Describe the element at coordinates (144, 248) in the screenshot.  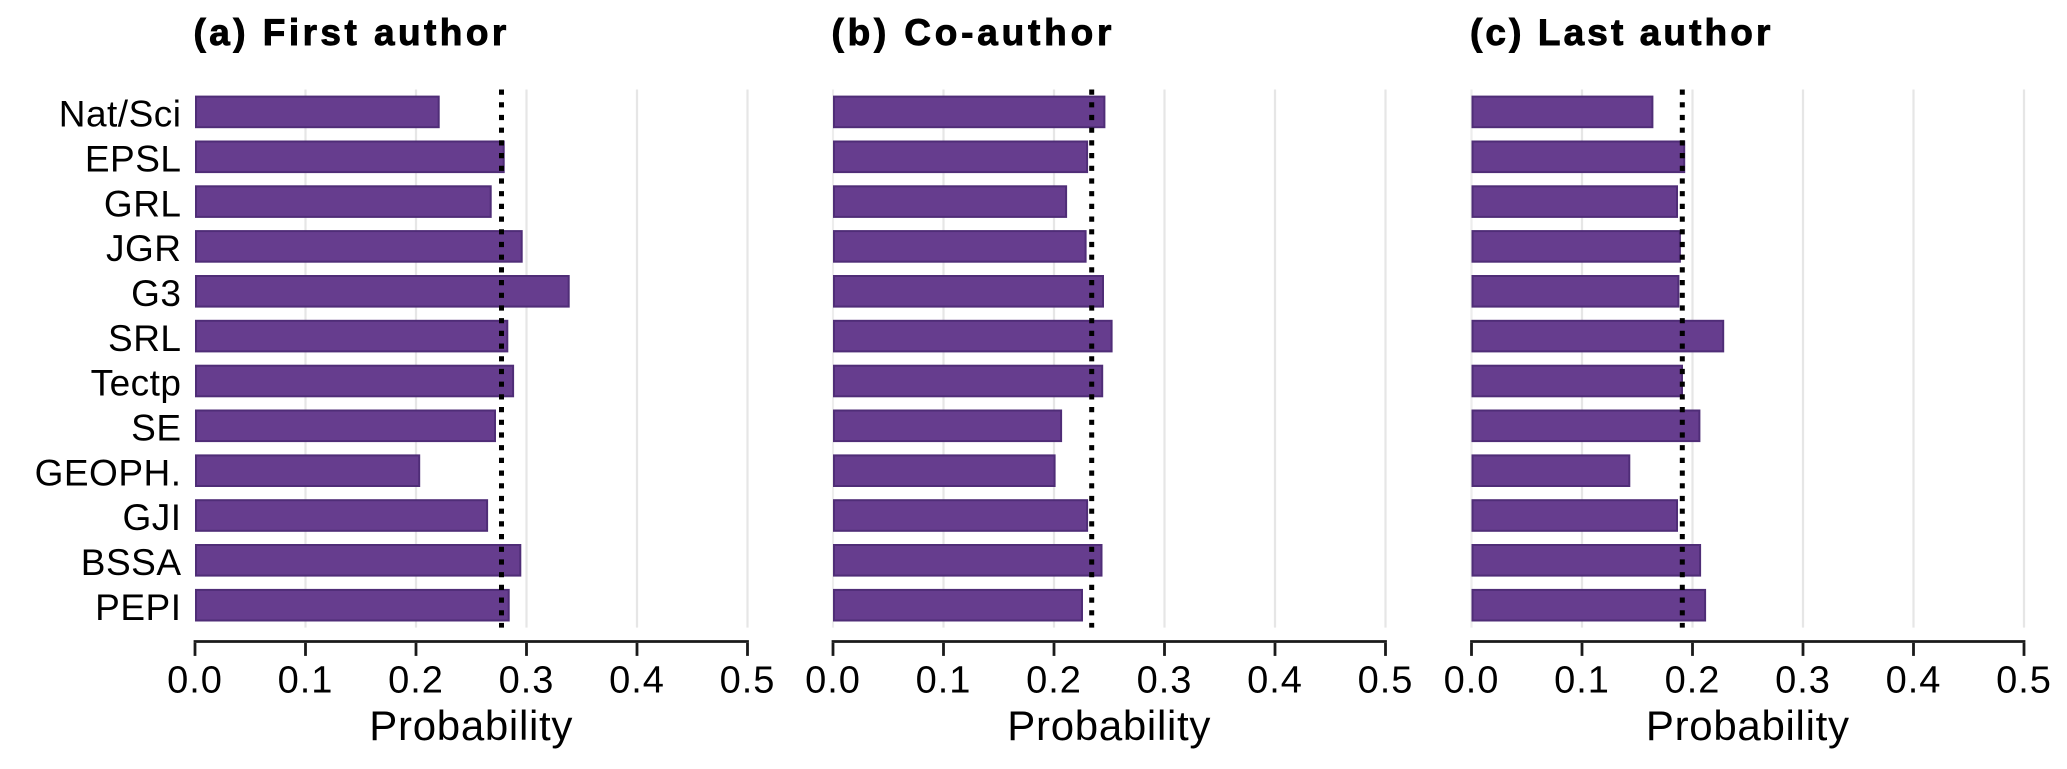
I see `svg-text: JGR` at that location.